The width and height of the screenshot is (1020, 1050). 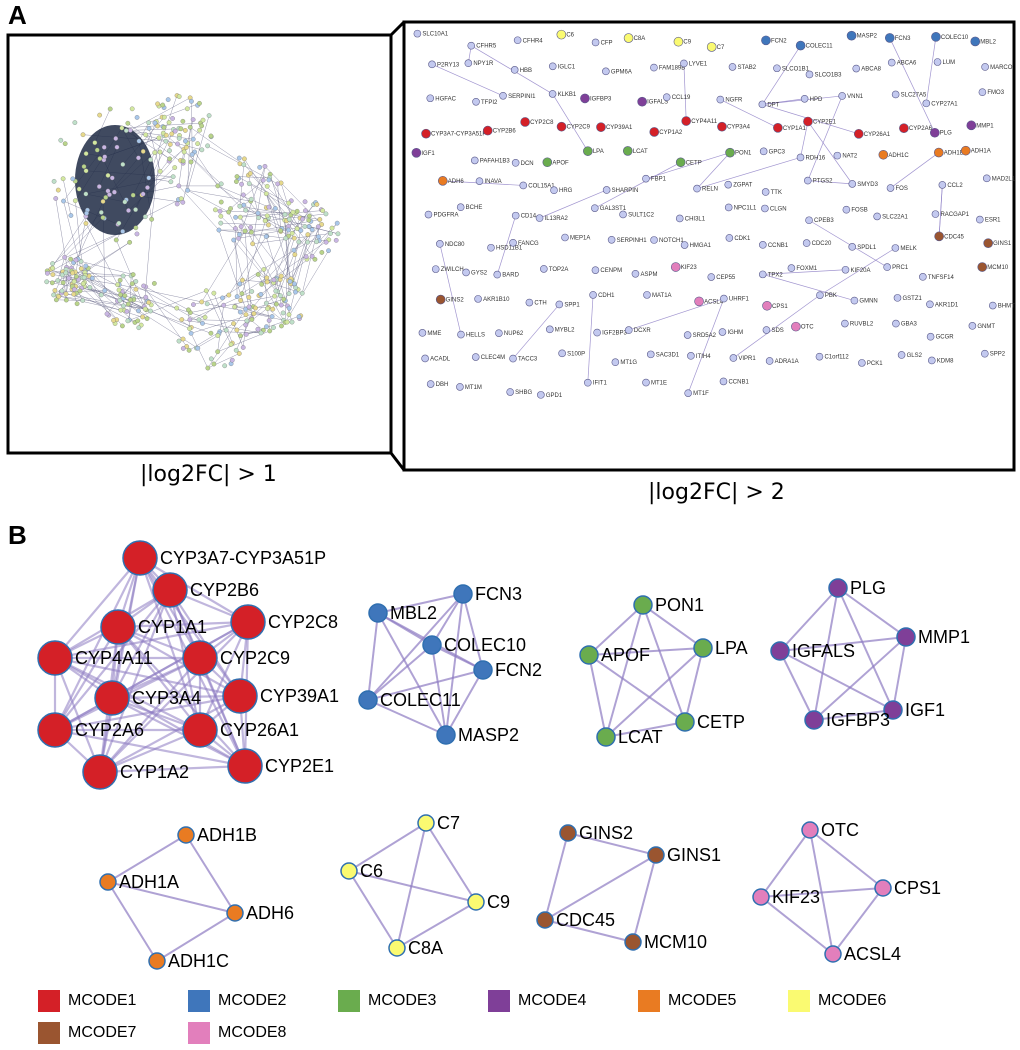 What do you see at coordinates (1006, 307) in the screenshot?
I see `node-label: BHMT` at bounding box center [1006, 307].